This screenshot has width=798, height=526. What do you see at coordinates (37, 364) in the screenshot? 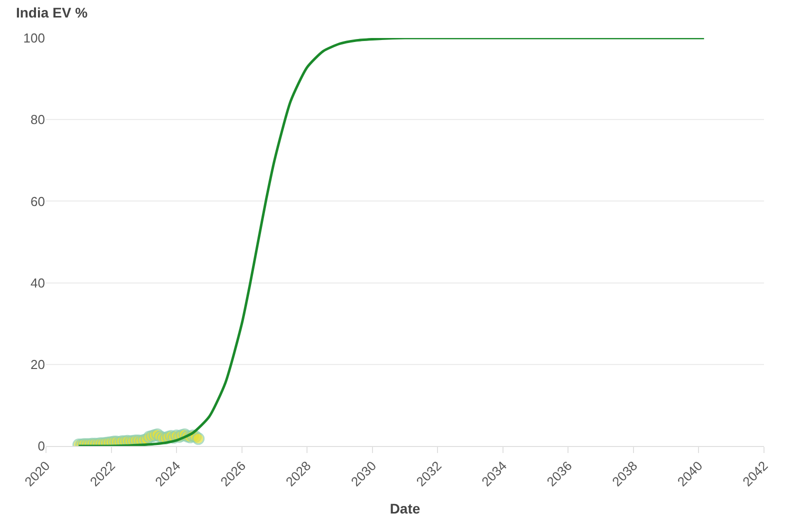
I see `y-tick-label: 20` at bounding box center [37, 364].